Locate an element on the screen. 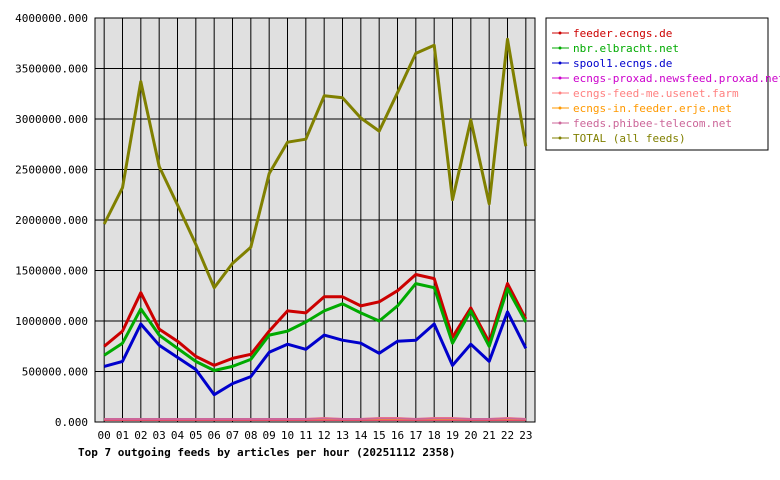 The height and width of the screenshot is (480, 780). x-tick-label: 10 is located at coordinates (287, 435).